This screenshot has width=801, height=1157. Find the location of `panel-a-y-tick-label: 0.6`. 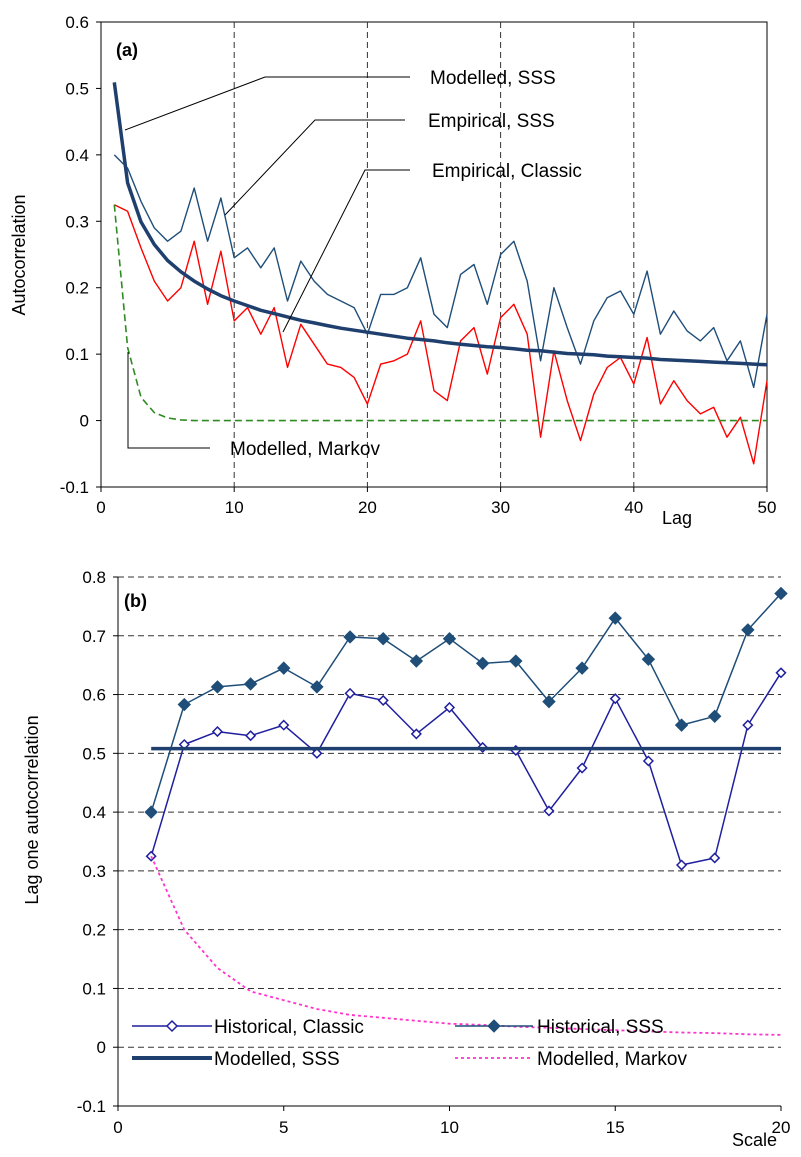

panel-a-y-tick-label: 0.6 is located at coordinates (77, 22).